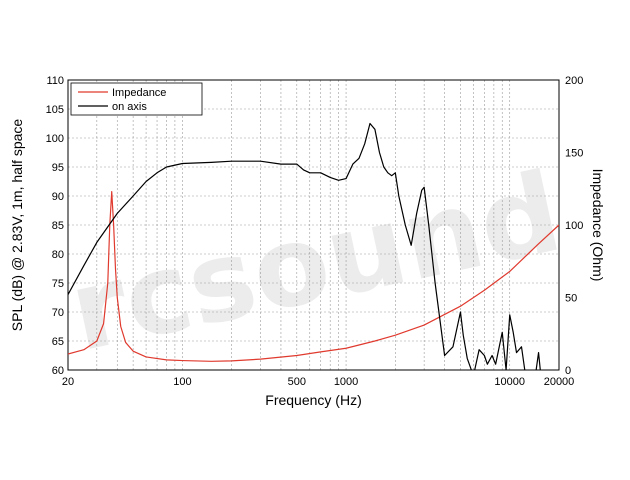  Describe the element at coordinates (55, 139) in the screenshot. I see `y-tick-label: 100` at that location.